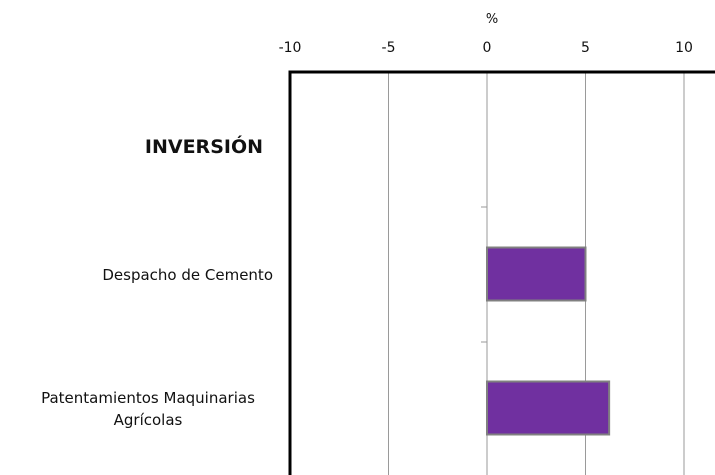 The height and width of the screenshot is (475, 715). What do you see at coordinates (148, 398) in the screenshot?
I see `category-label: Patentamientos Maquinarias` at bounding box center [148, 398].